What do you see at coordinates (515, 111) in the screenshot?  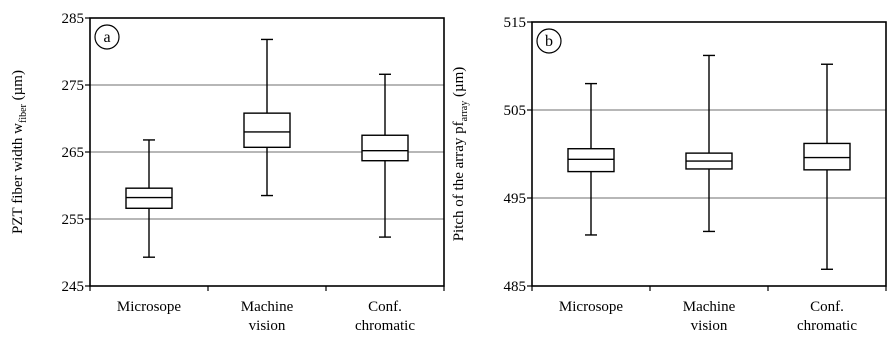 I see `y-tick-label: 505` at bounding box center [515, 111].